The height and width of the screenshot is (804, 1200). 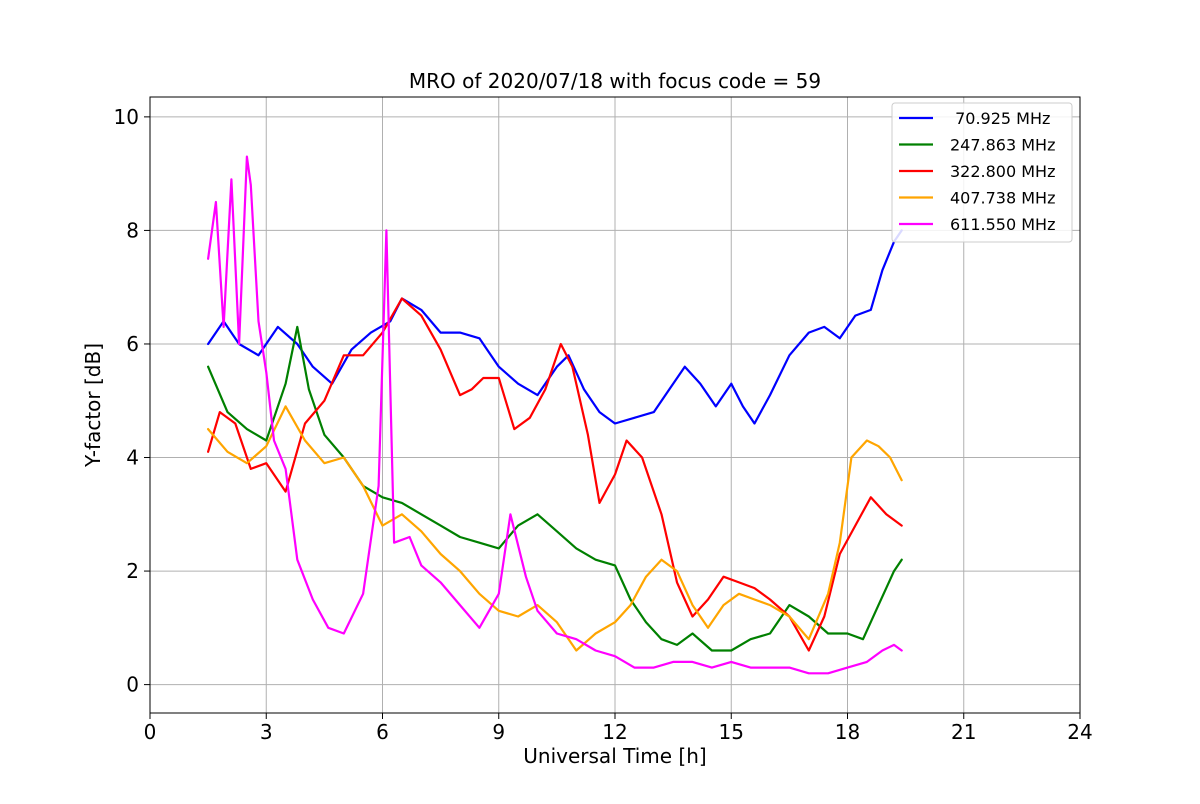 I want to click on y-axis: 0 2 4 6 8 10, so click(x=132, y=401).